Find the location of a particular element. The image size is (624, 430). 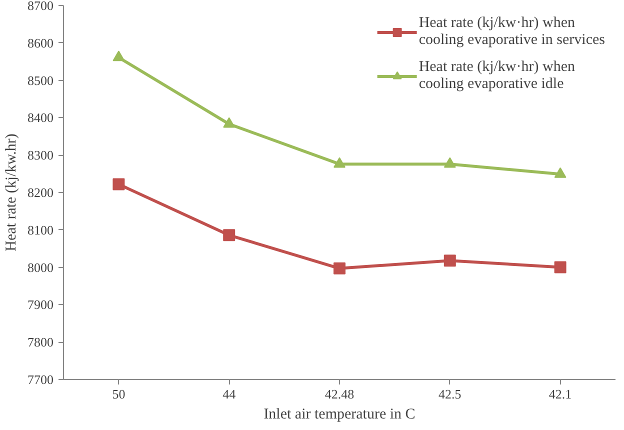

legend-label: Heat rate (kj/kw·hr) when cooling evaporative in services is located at coordinates (511, 32).